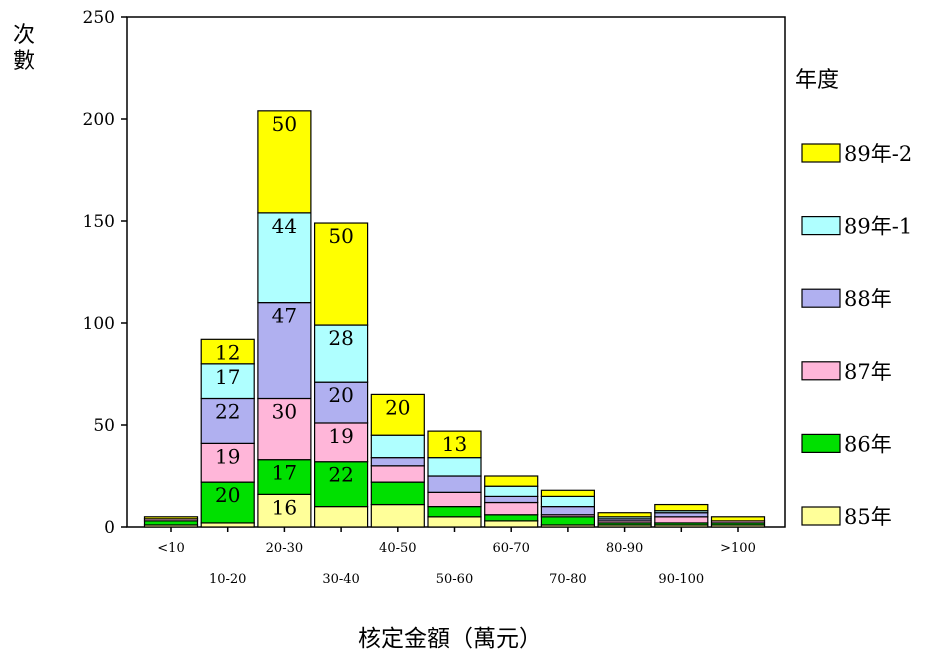 This screenshot has width=930, height=664. Describe the element at coordinates (450, 639) in the screenshot. I see `x-axis-label: 核定金額（萬元）` at that location.